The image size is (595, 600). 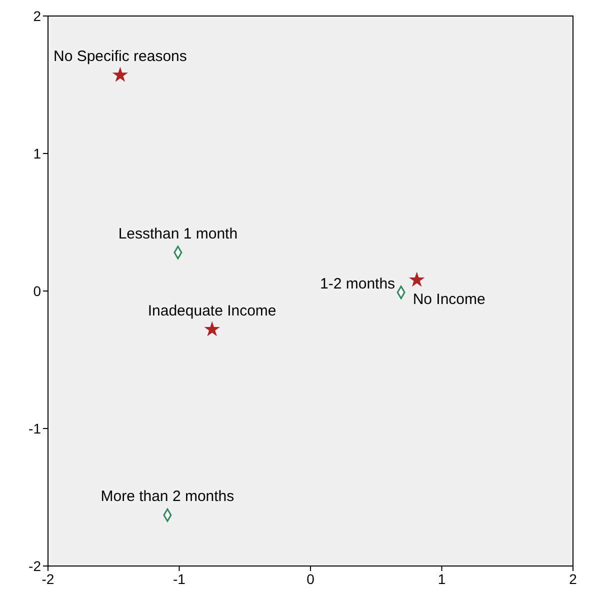 What do you see at coordinates (212, 311) in the screenshot?
I see `annotation: Inadequate Income` at bounding box center [212, 311].